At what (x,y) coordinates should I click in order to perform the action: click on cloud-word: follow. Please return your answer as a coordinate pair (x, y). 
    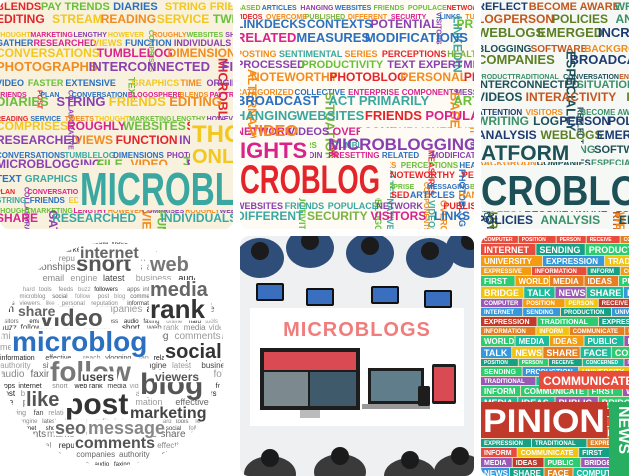
    Looking at the image, I should click on (83, 297).